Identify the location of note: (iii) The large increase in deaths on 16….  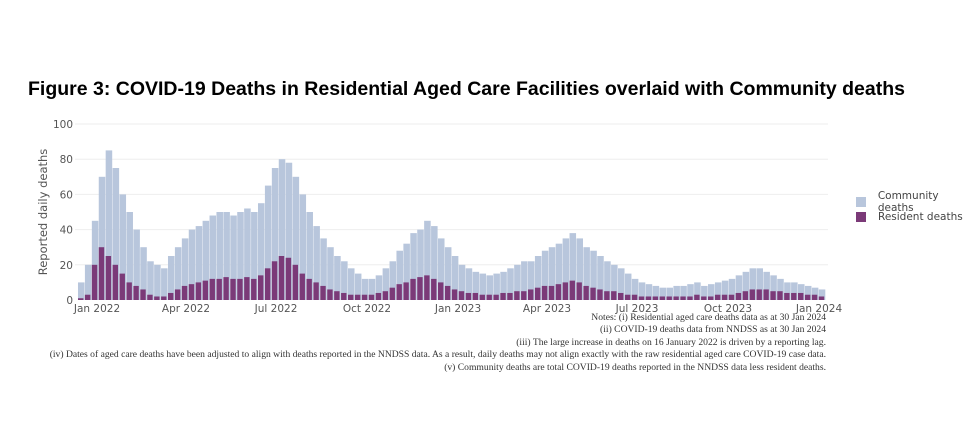
(671, 342).